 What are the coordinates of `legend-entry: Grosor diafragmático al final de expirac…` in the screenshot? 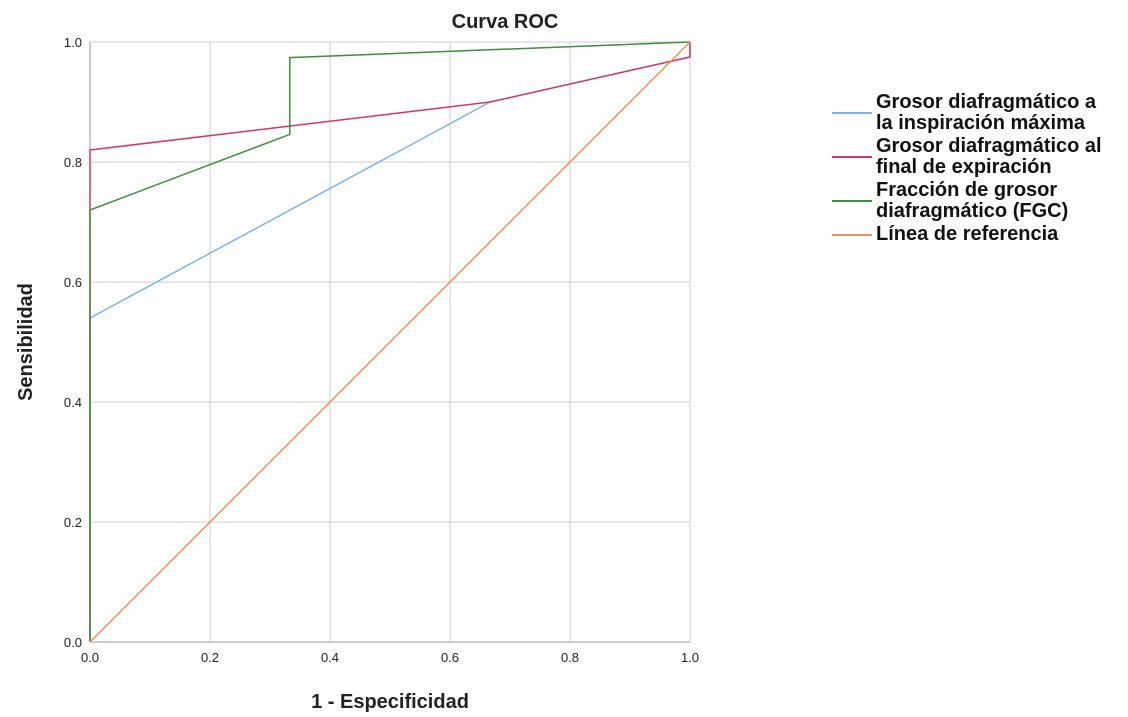 It's located at (980, 157).